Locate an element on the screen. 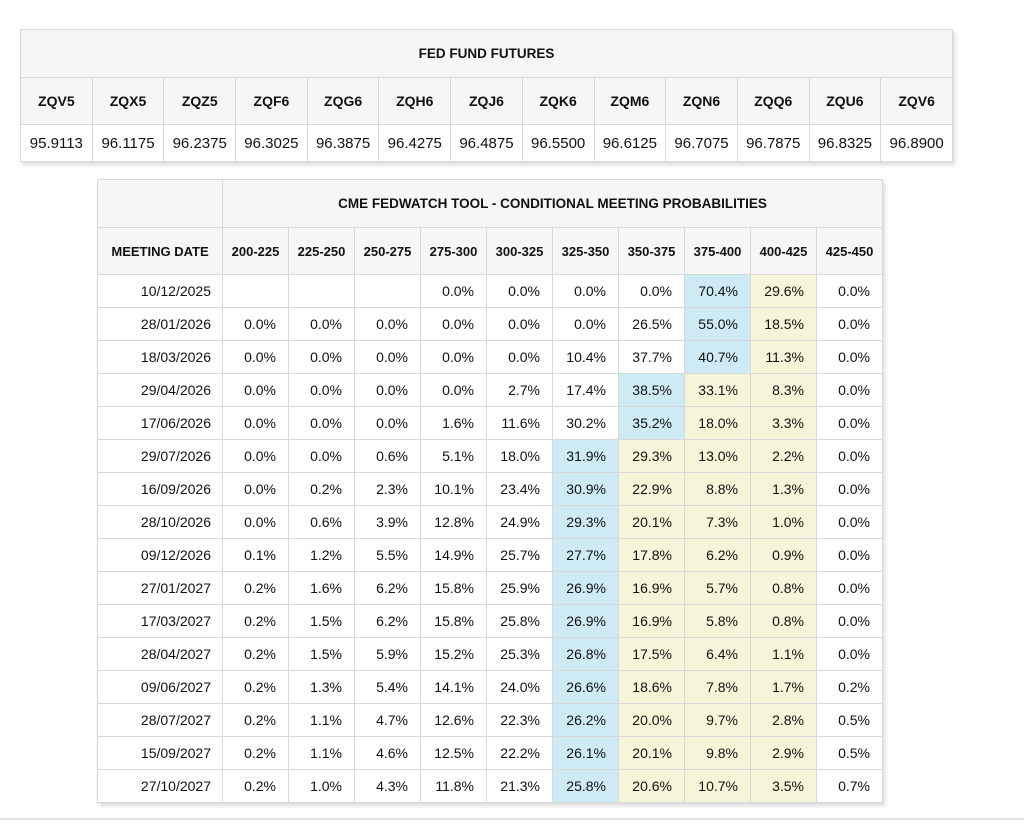 The image size is (1024, 826). probability-cell: 18.0% is located at coordinates (519, 456).